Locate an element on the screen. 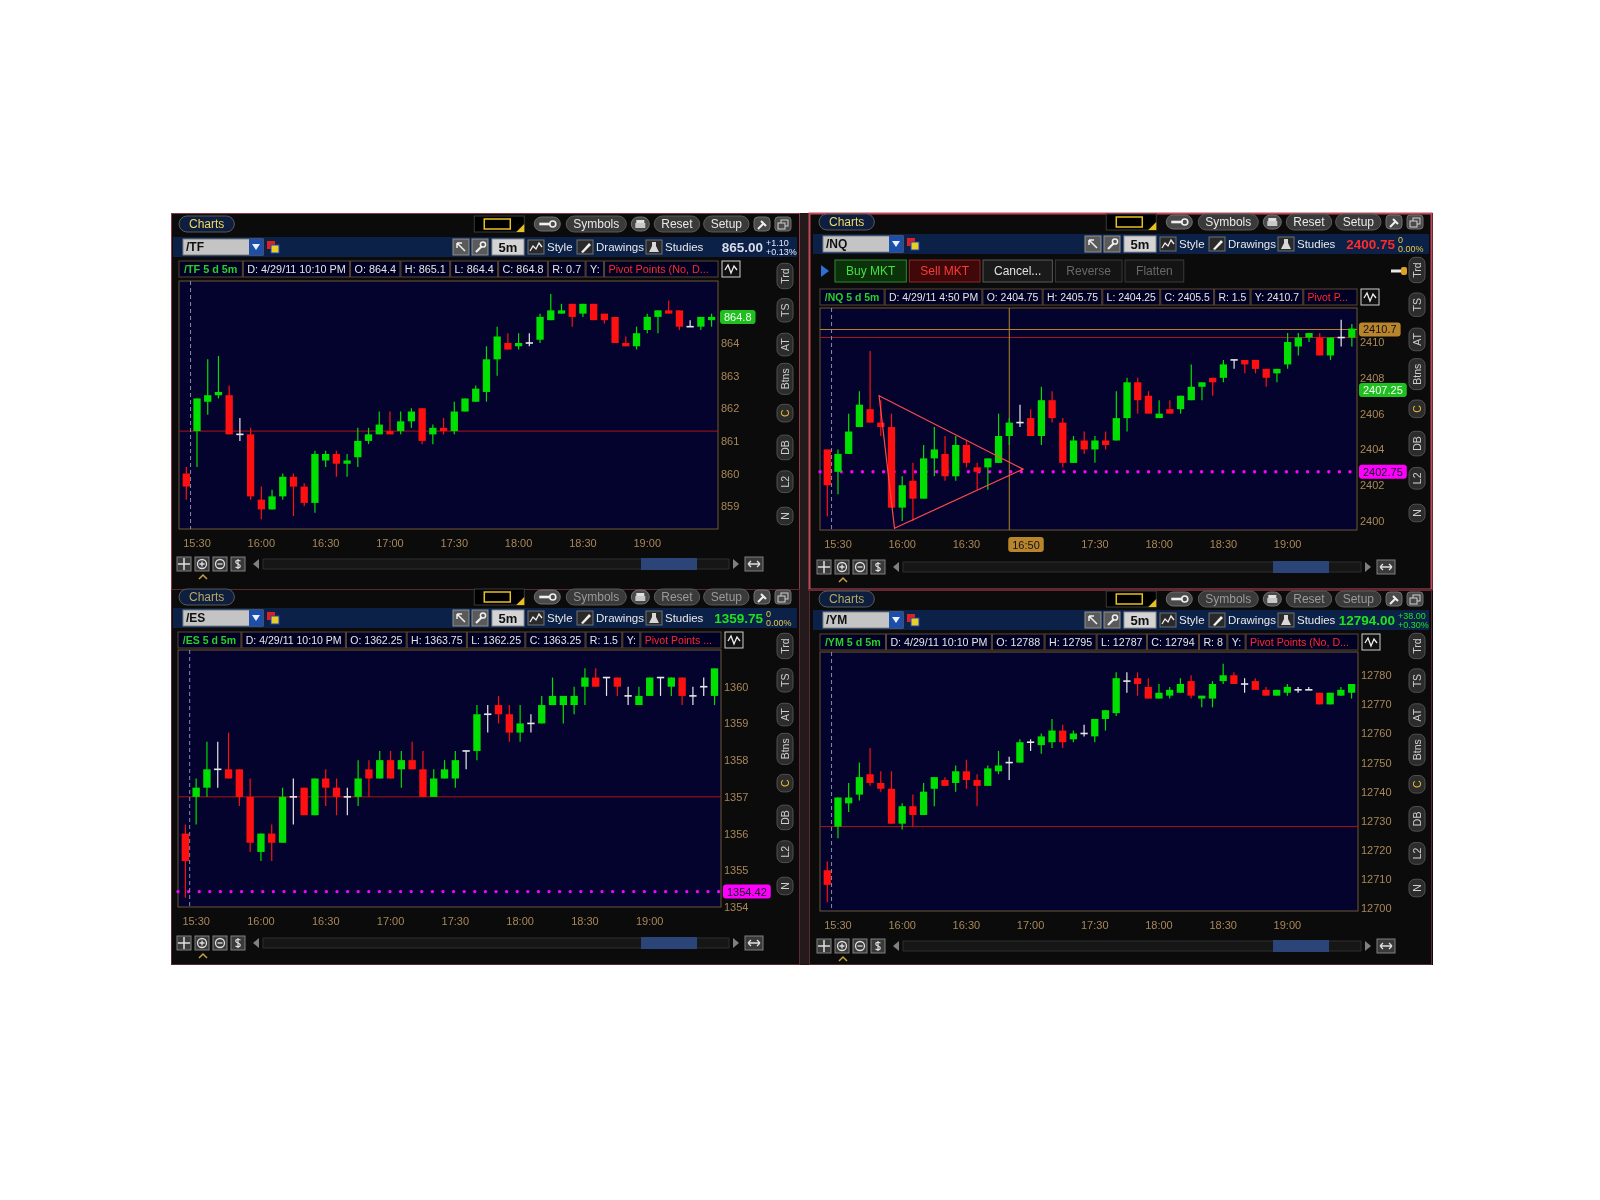  text: C: 12794 is located at coordinates (1173, 642).